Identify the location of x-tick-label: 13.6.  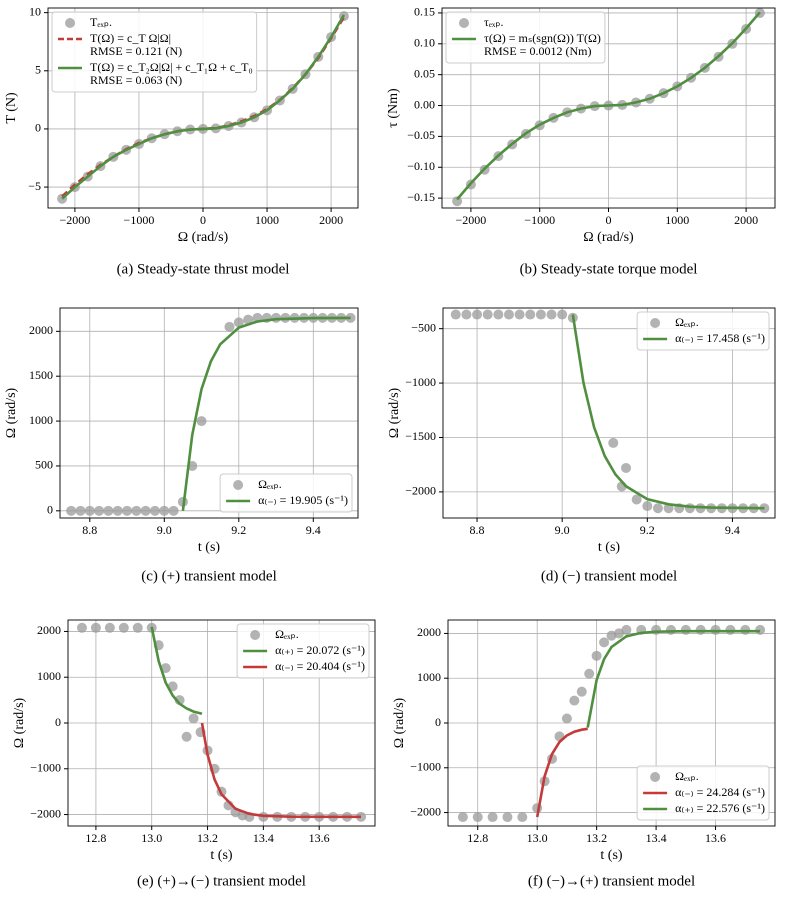
(715, 838).